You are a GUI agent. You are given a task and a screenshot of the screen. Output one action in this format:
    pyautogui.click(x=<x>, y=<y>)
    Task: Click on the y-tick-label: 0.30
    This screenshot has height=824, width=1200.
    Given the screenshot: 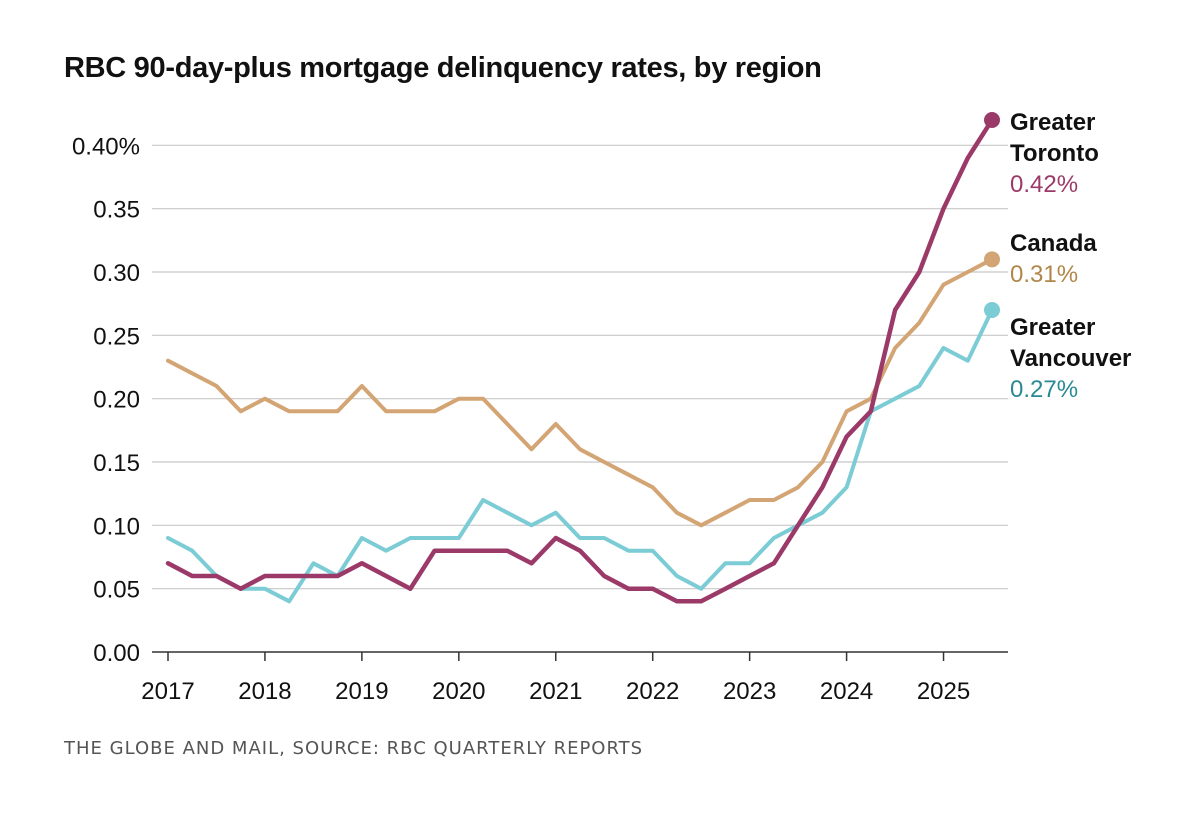 What is the action you would take?
    pyautogui.click(x=116, y=273)
    